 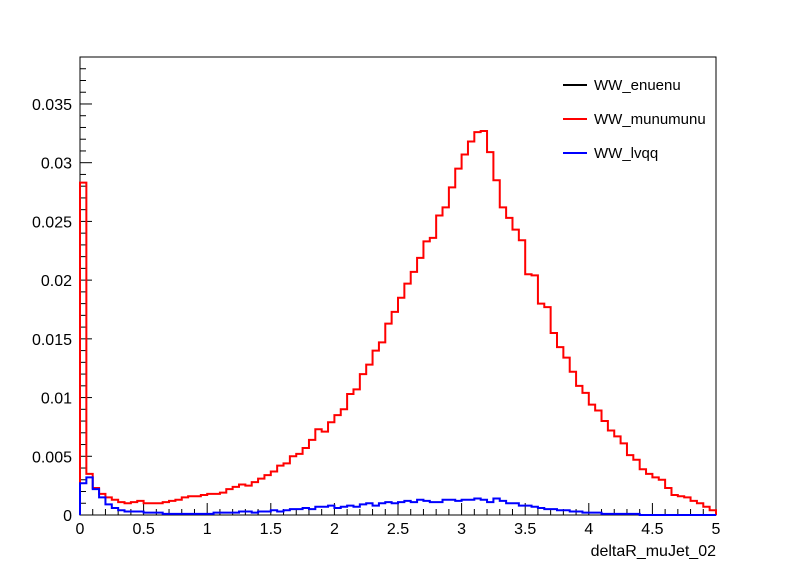 I want to click on y-tick-label: 0.015, so click(x=52, y=340).